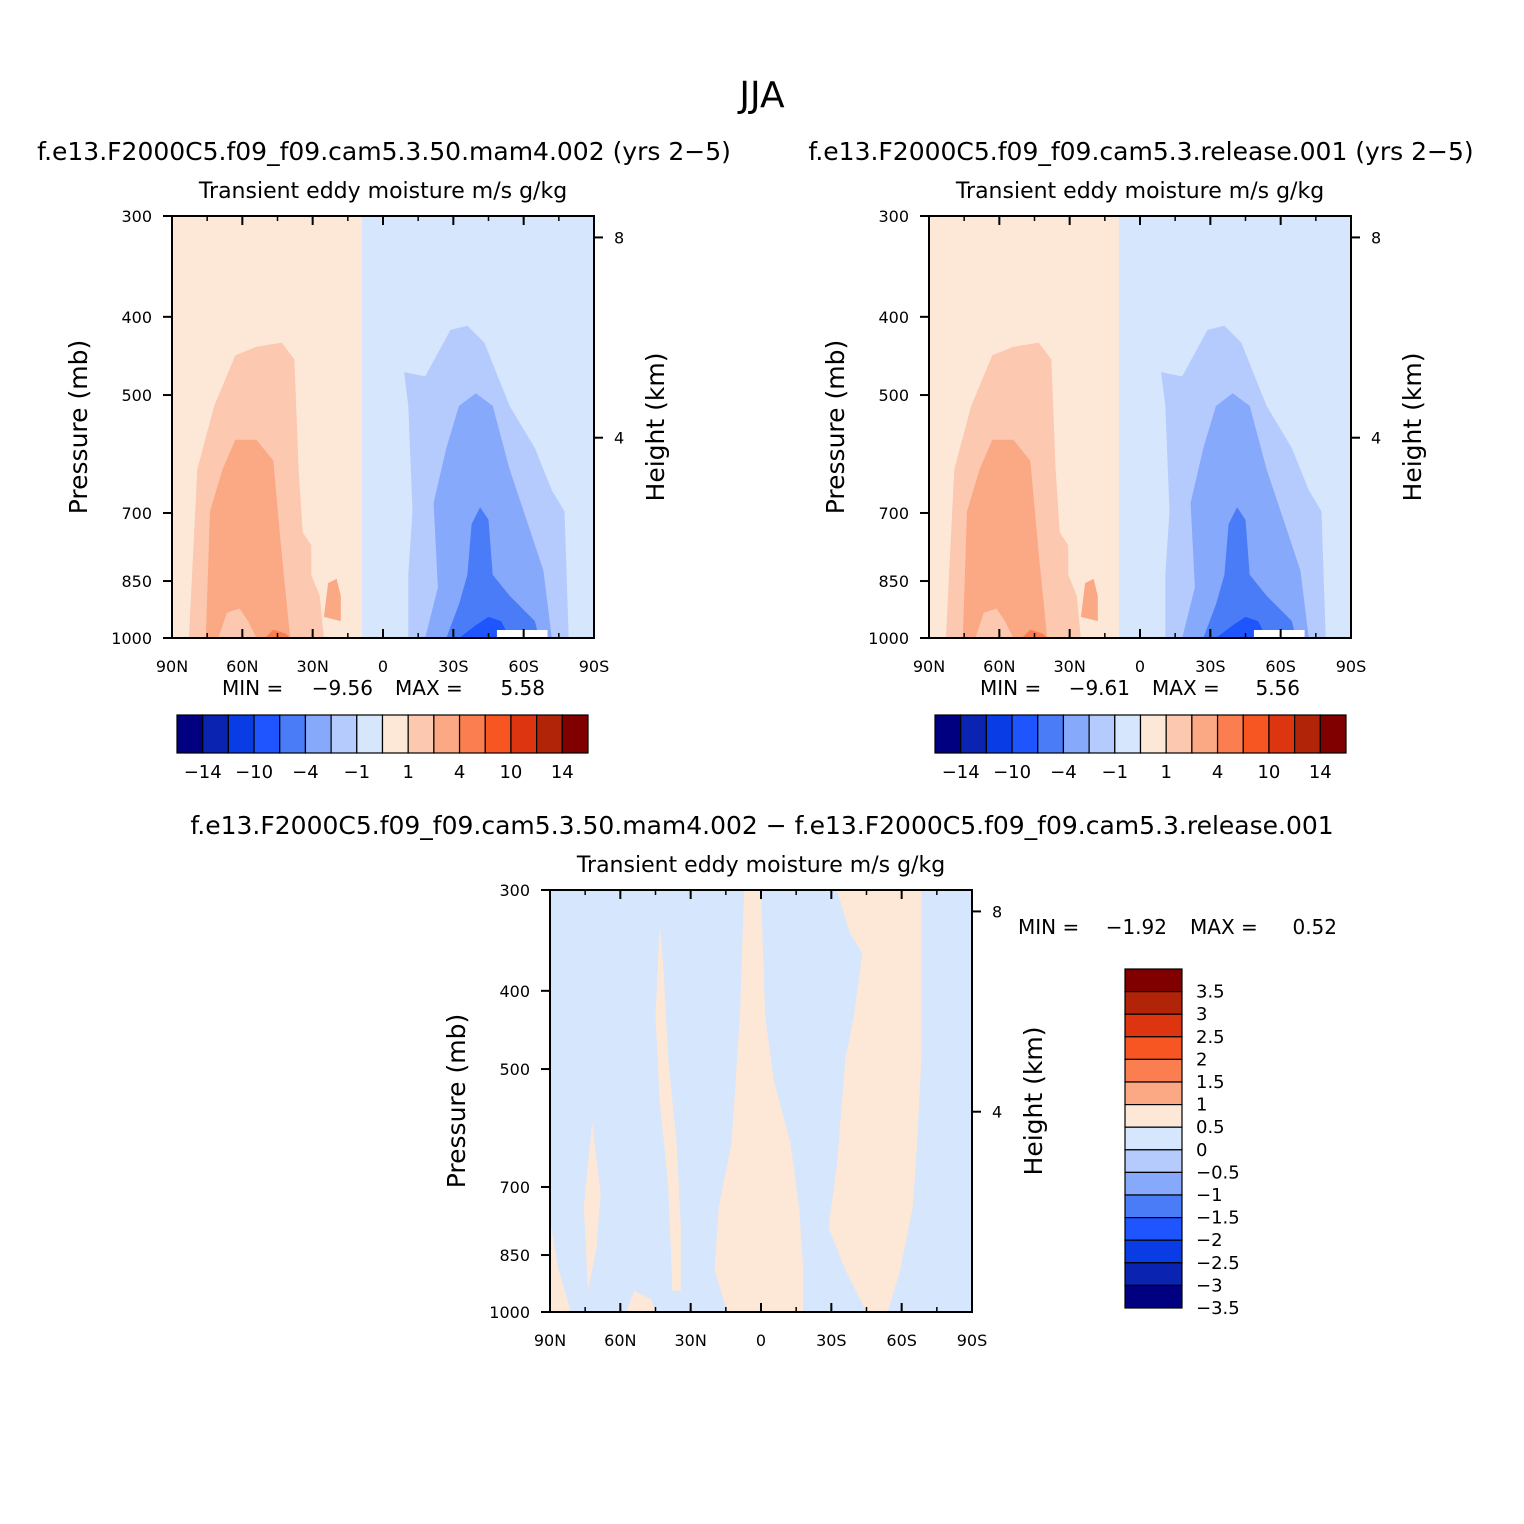  What do you see at coordinates (1115, 772) in the screenshot?
I see `colorbar-label: −1` at bounding box center [1115, 772].